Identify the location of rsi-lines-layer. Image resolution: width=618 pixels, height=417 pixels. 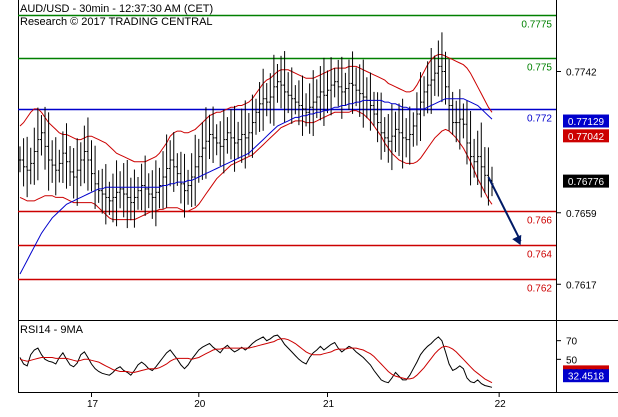
(256, 361).